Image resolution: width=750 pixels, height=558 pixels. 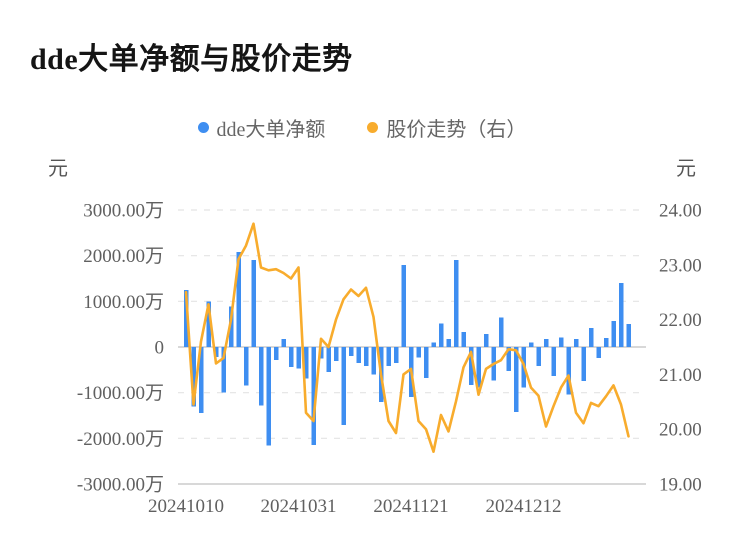 What do you see at coordinates (686, 169) in the screenshot?
I see `right-axis-unit: 元` at bounding box center [686, 169].